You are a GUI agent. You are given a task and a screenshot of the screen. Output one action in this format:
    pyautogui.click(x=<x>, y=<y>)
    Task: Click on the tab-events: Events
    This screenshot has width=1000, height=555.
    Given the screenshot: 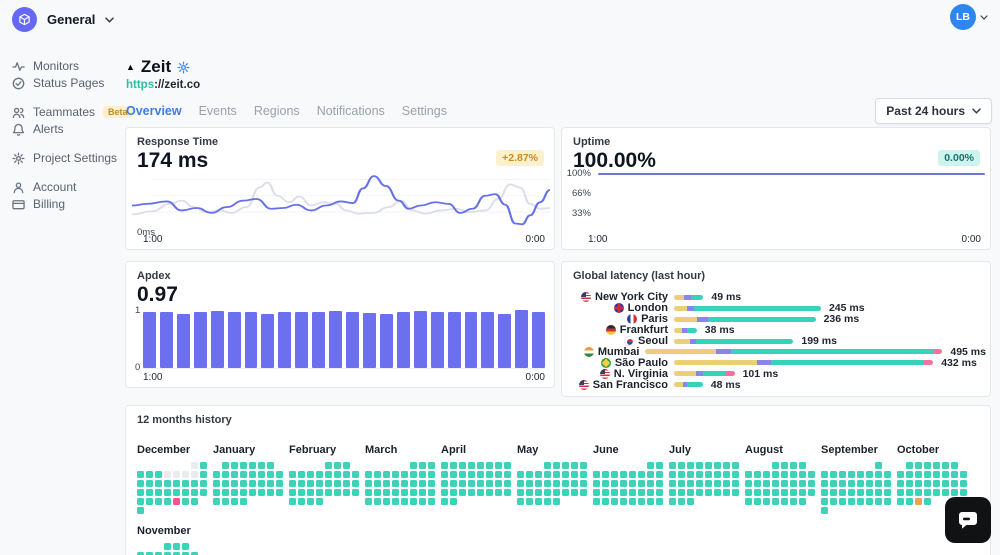 What is the action you would take?
    pyautogui.click(x=217, y=111)
    